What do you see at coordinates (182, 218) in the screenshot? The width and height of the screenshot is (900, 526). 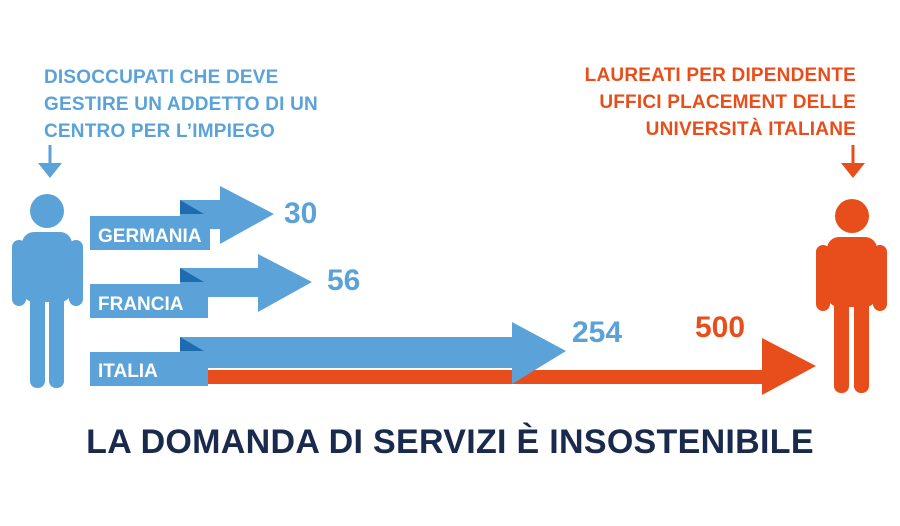 I see `germania-arrow` at bounding box center [182, 218].